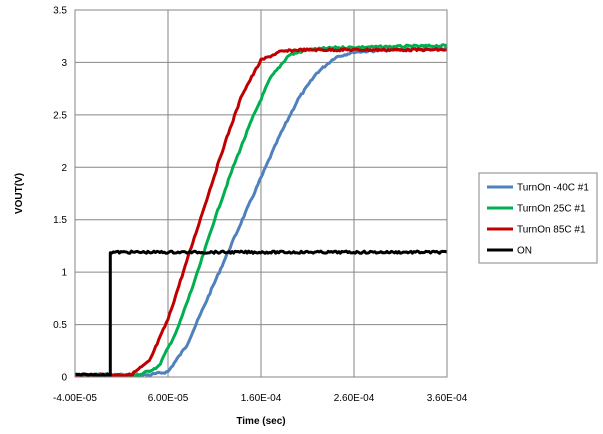  Describe the element at coordinates (447, 398) in the screenshot. I see `x-tick-label: 3.60E-04` at that location.